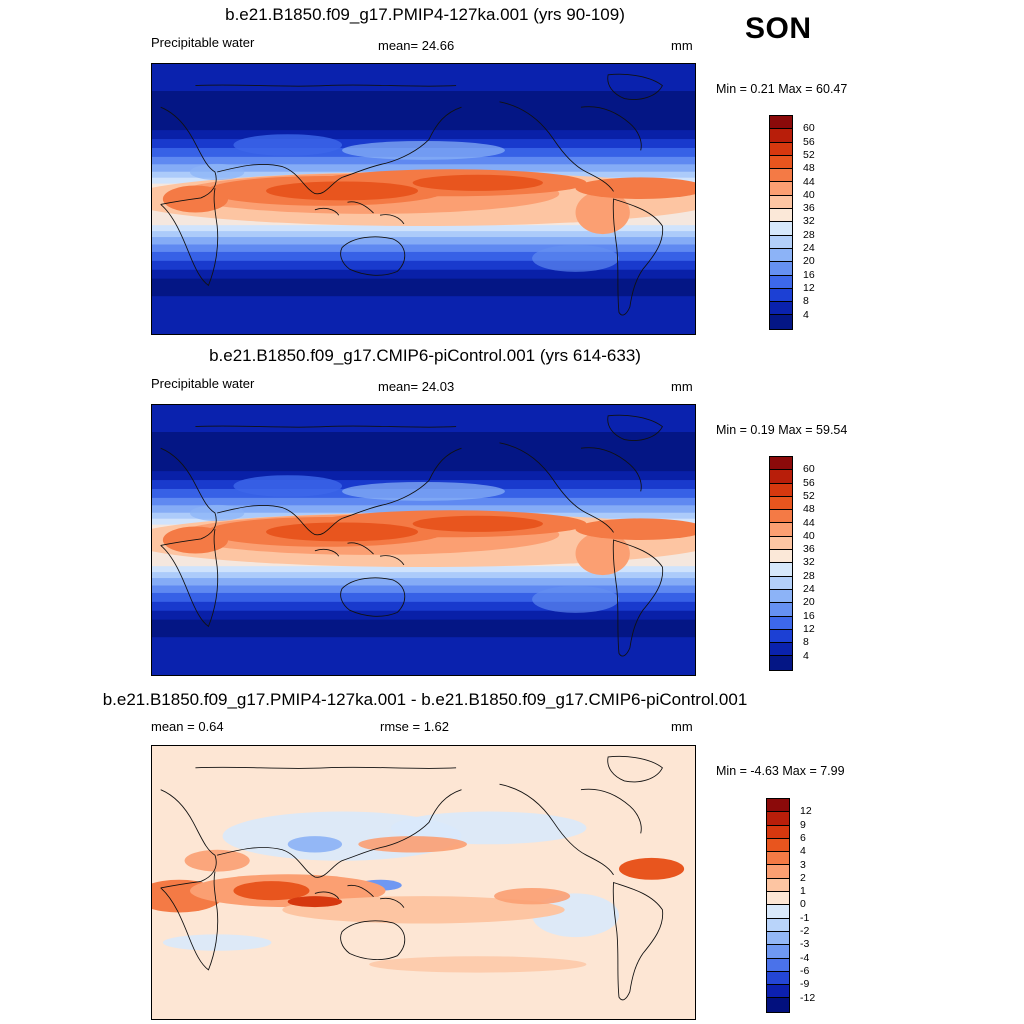 The height and width of the screenshot is (1024, 1024). I want to click on panel-3-map-svg, so click(423, 882).